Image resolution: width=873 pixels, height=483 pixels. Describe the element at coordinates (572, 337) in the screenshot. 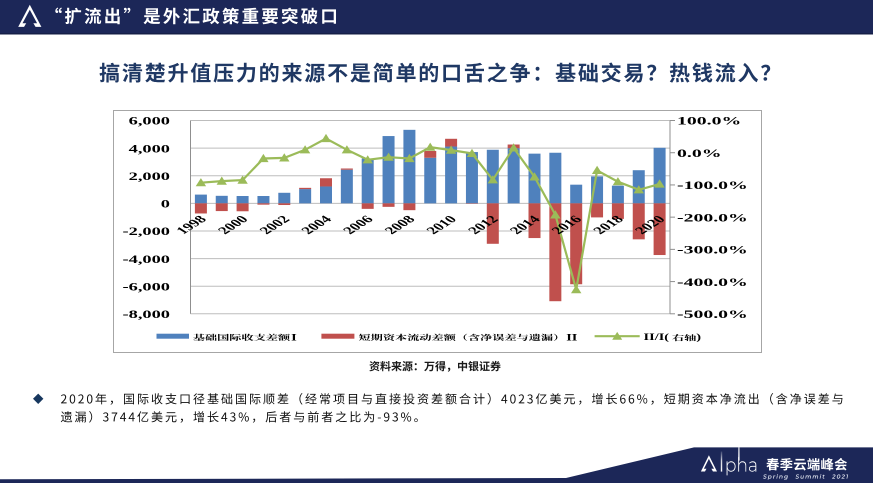

I see `svg-text: II` at that location.